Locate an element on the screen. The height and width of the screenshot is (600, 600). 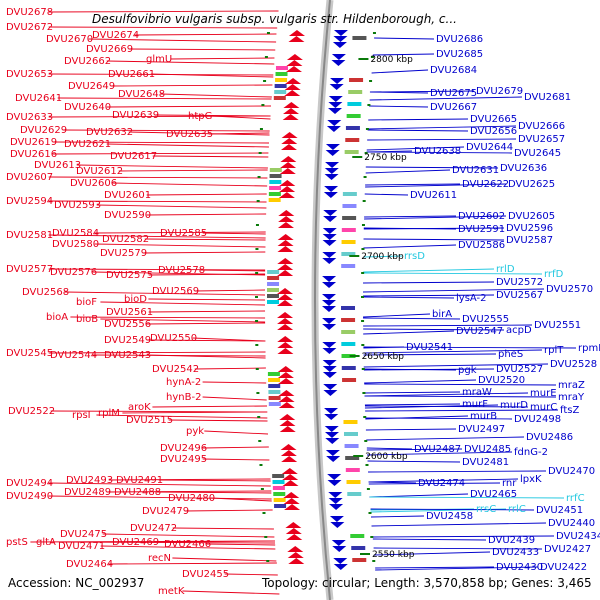
gene-label-left: DVU2575 is located at coordinates (129, 275).